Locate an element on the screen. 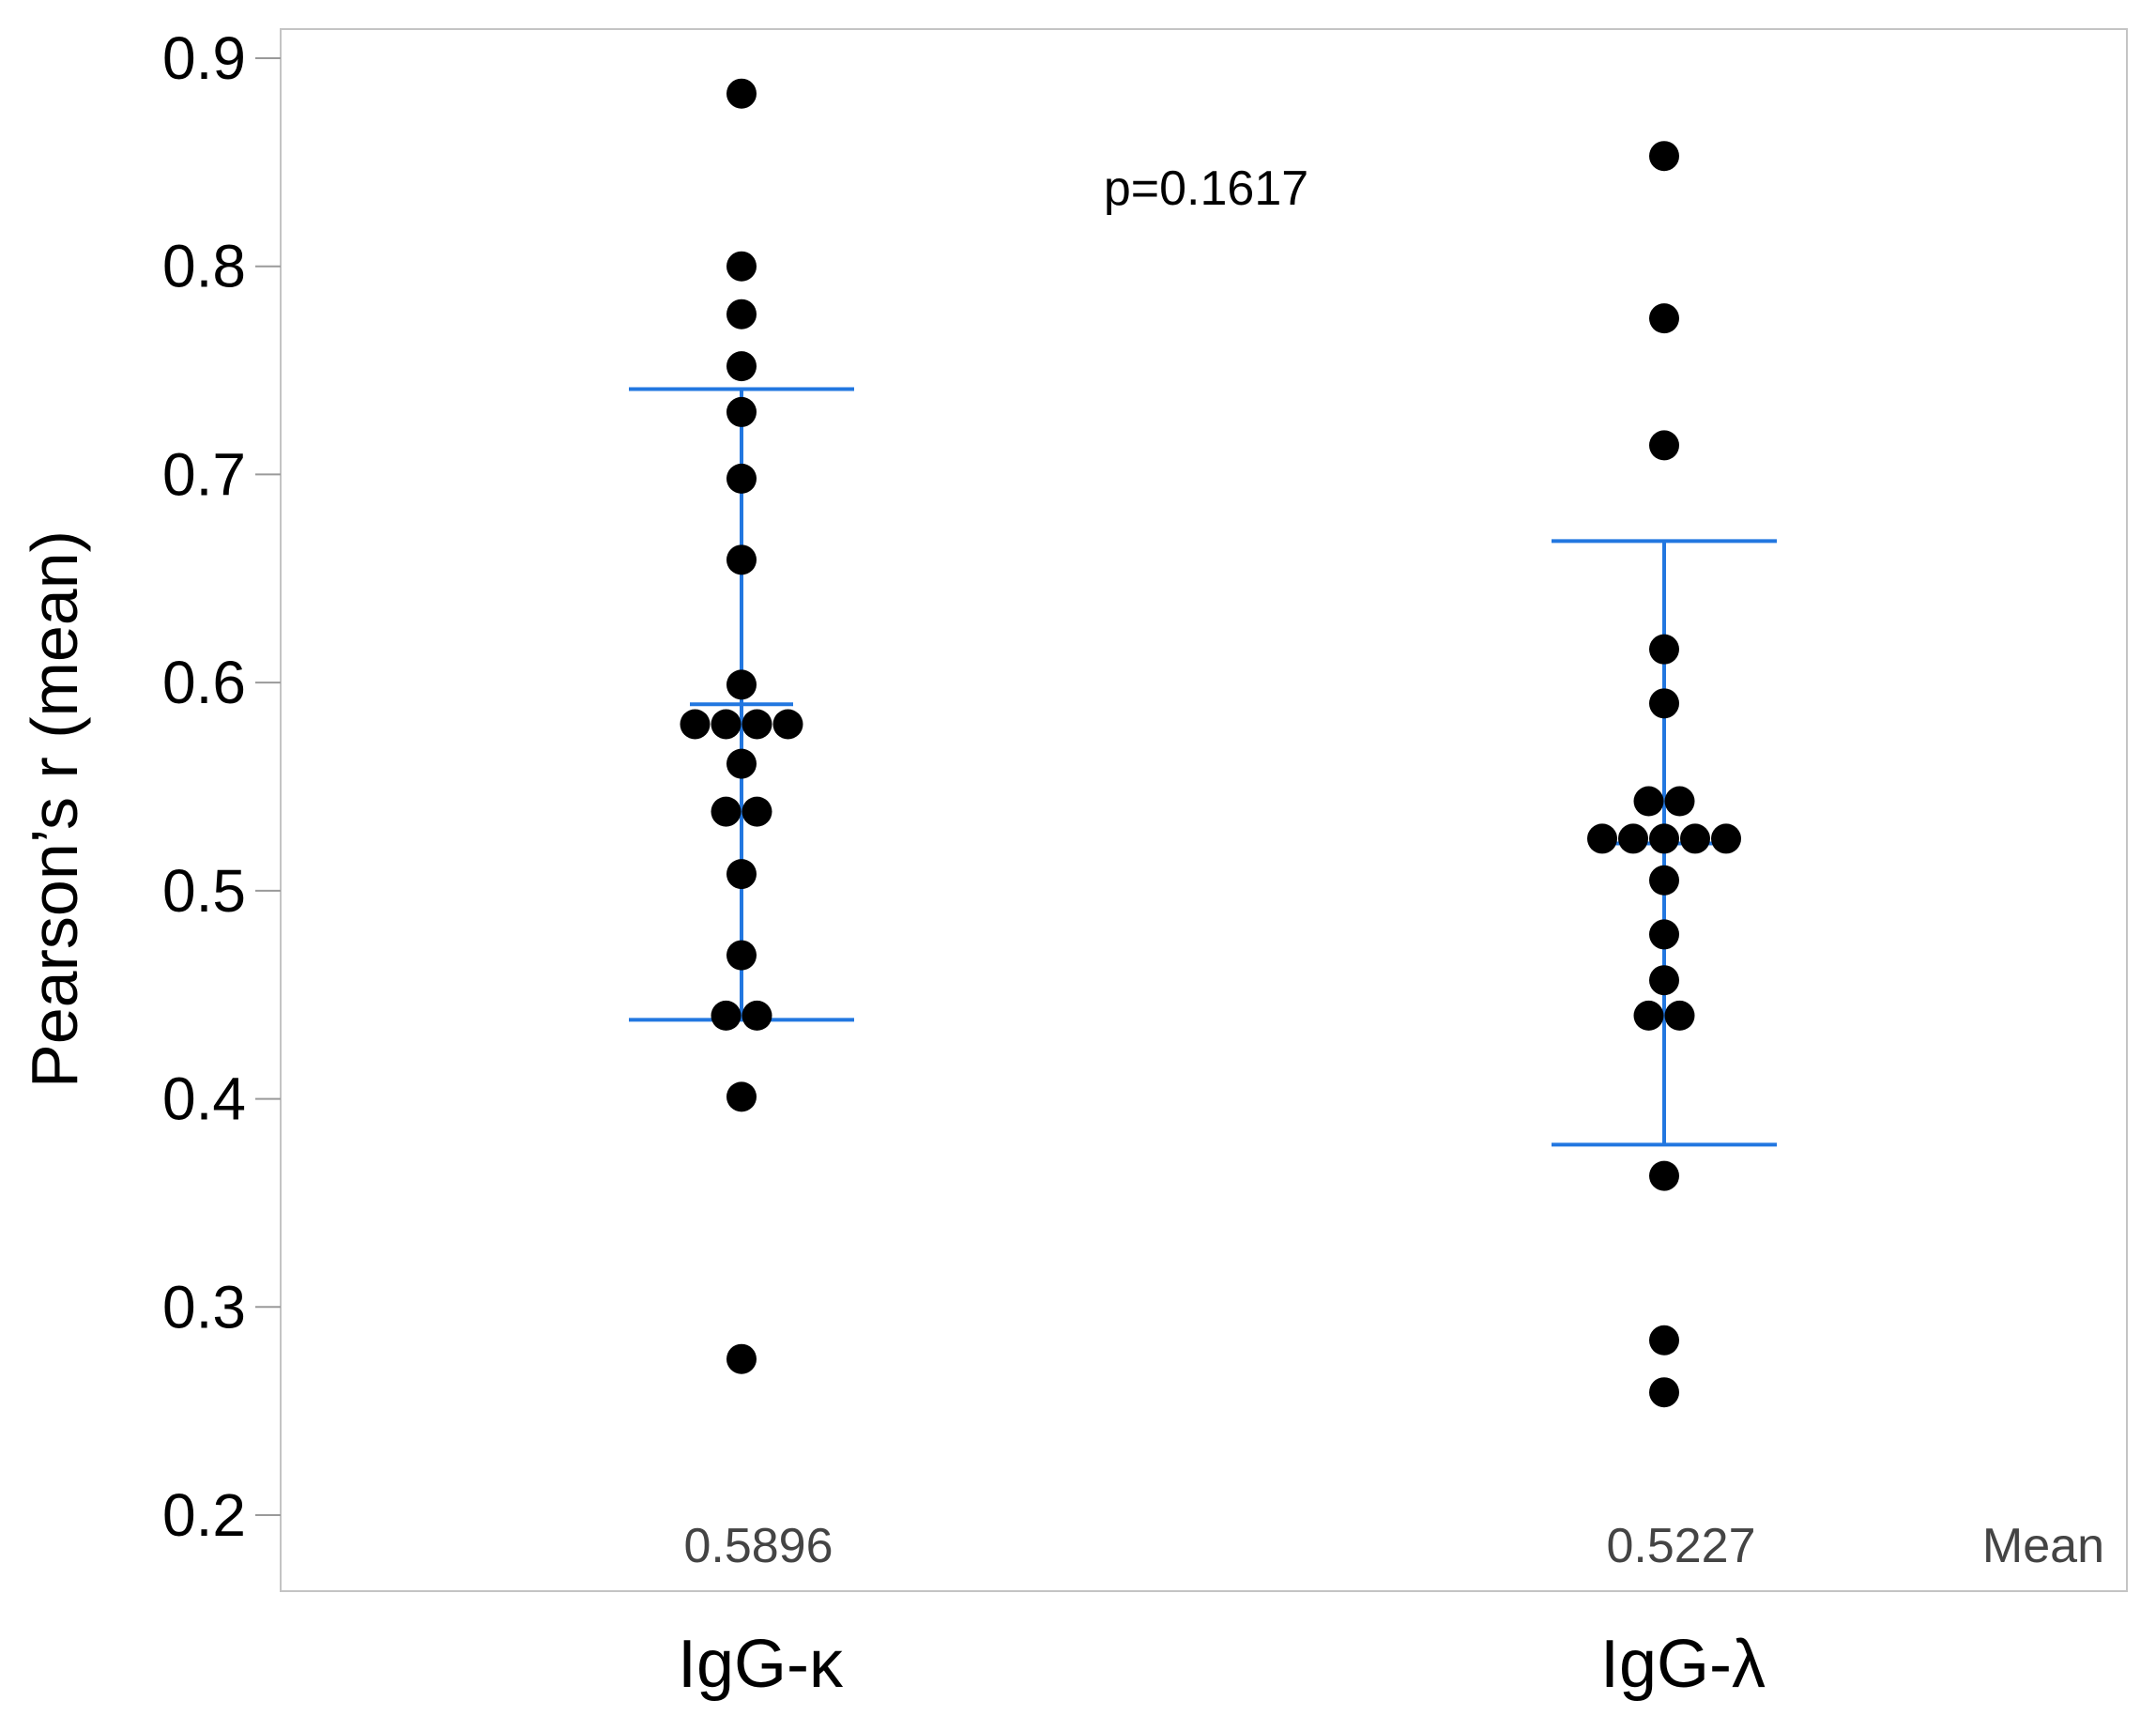 This screenshot has height=1716, width=2156. group-mean-value: 0.5227 is located at coordinates (1680, 1546).